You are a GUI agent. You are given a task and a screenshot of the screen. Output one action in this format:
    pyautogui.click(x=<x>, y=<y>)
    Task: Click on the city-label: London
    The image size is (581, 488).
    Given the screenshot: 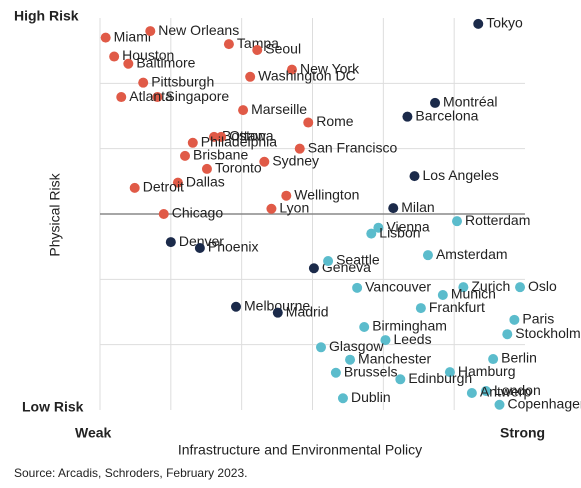 What is the action you would take?
    pyautogui.click(x=517, y=390)
    